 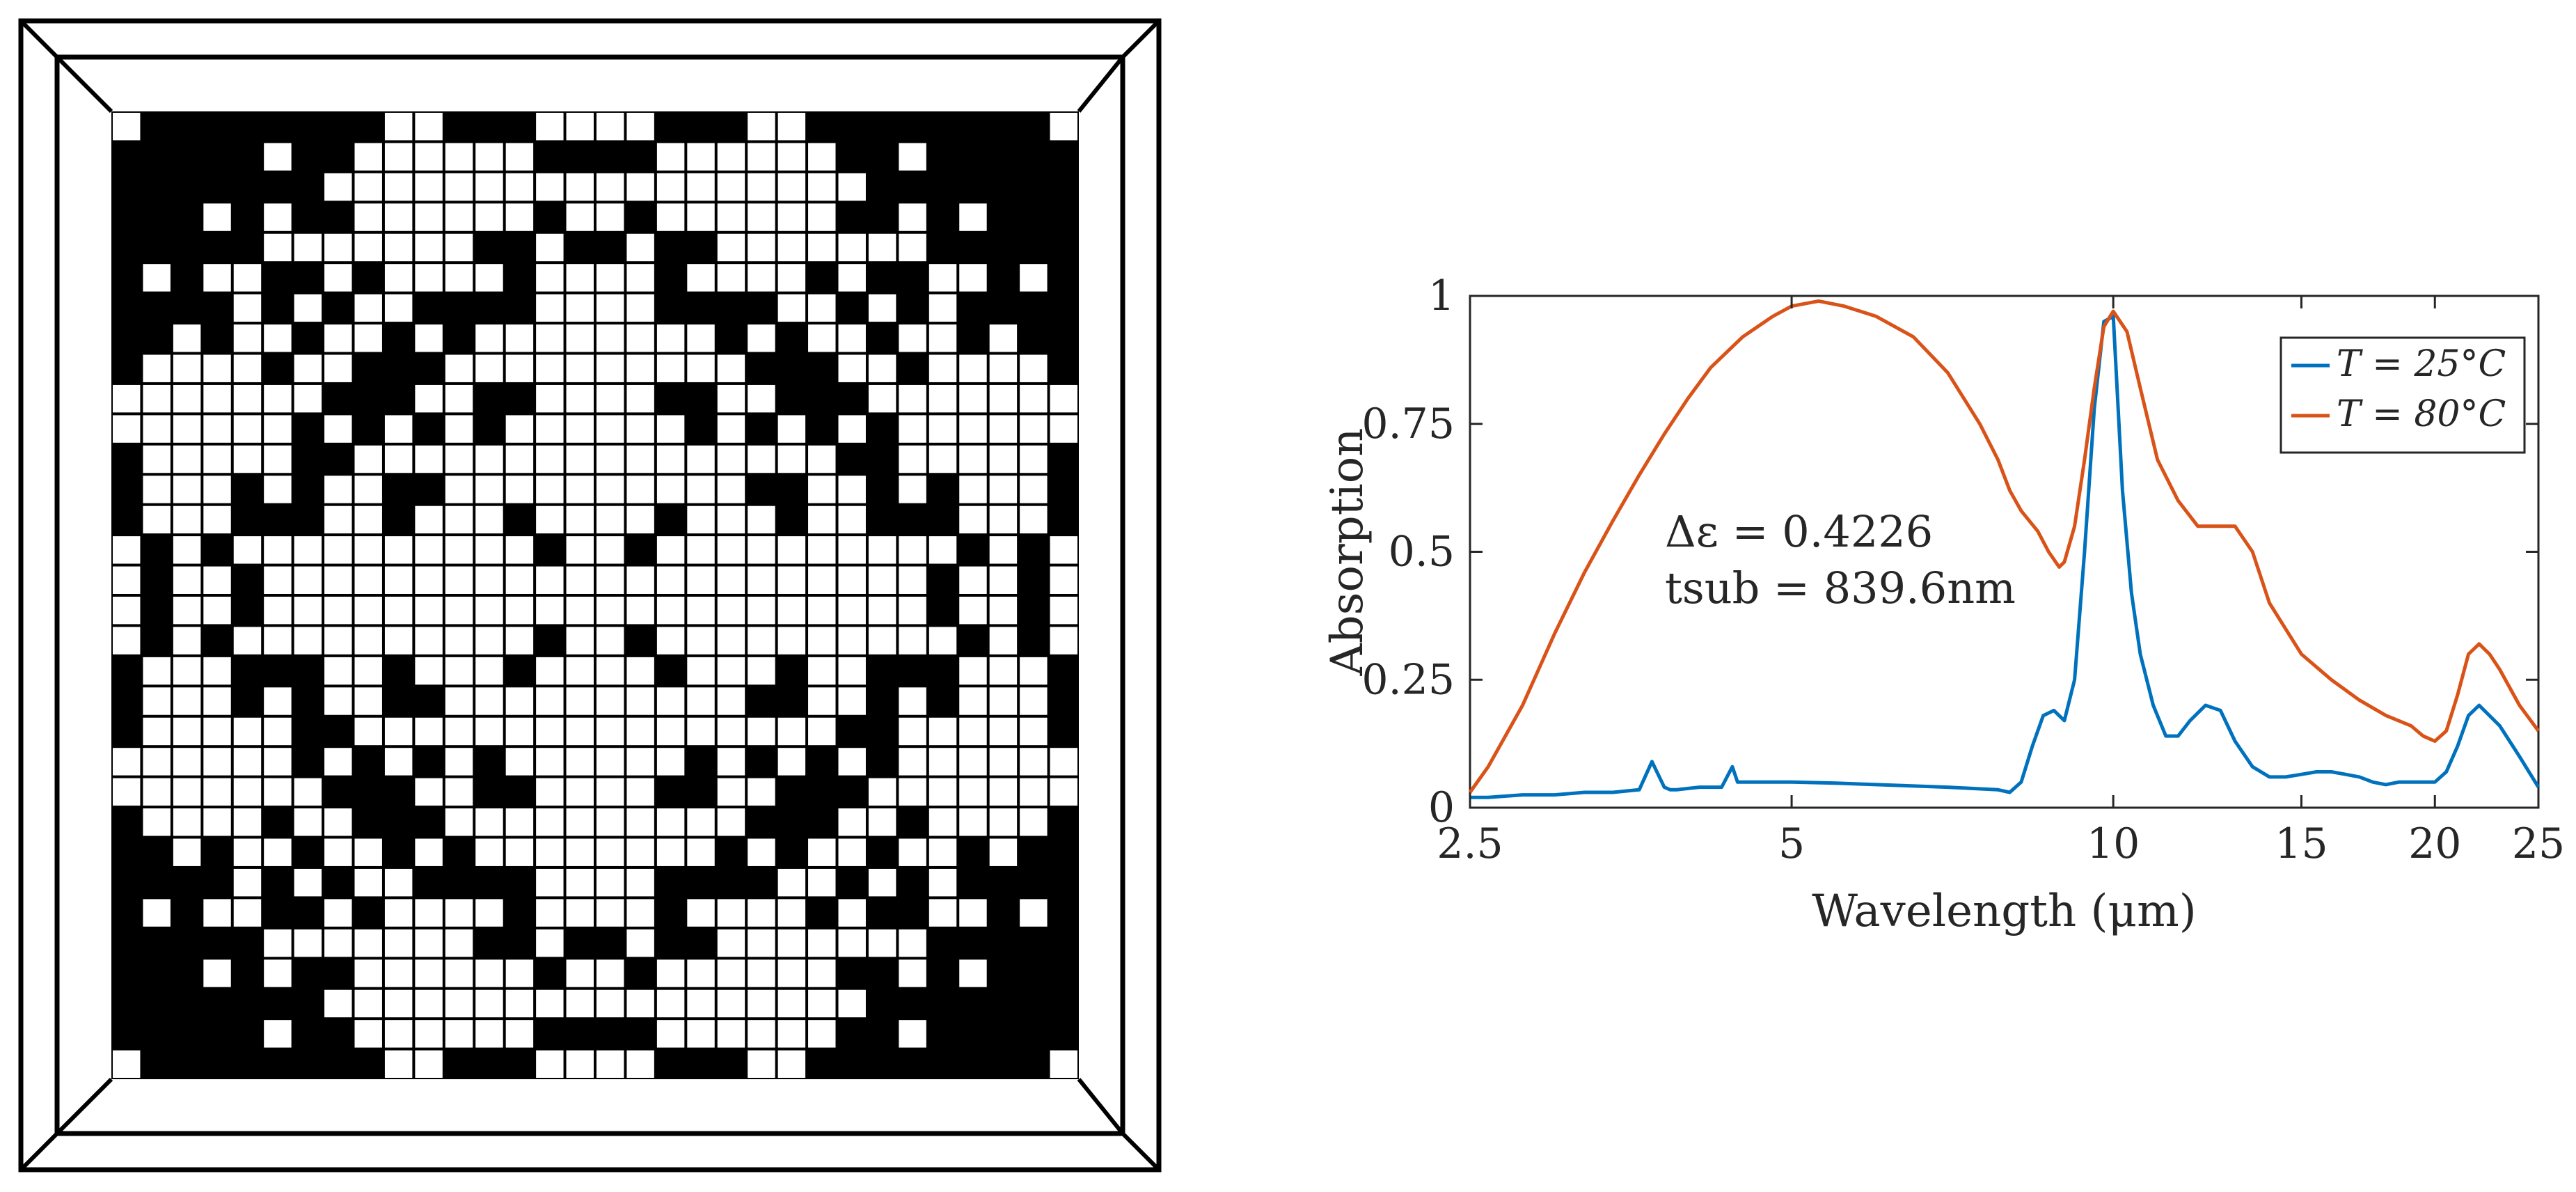 What do you see at coordinates (1408, 679) in the screenshot?
I see `y-tick-label: 0.25` at bounding box center [1408, 679].